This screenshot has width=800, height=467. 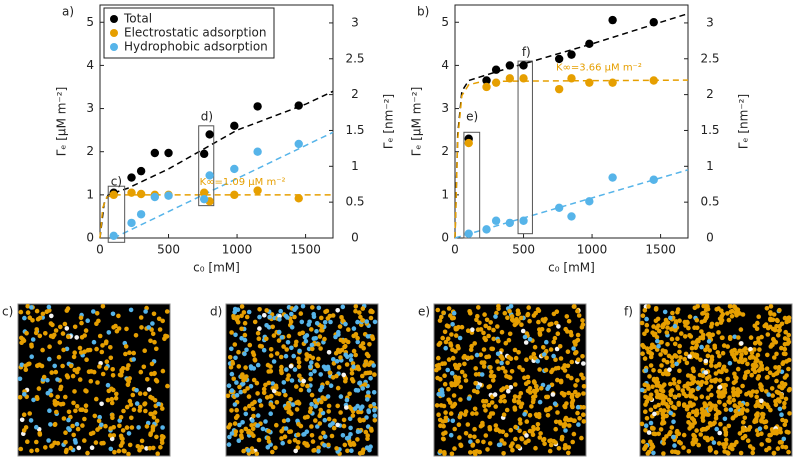 I want to click on highlight-box, so click(x=472, y=185).